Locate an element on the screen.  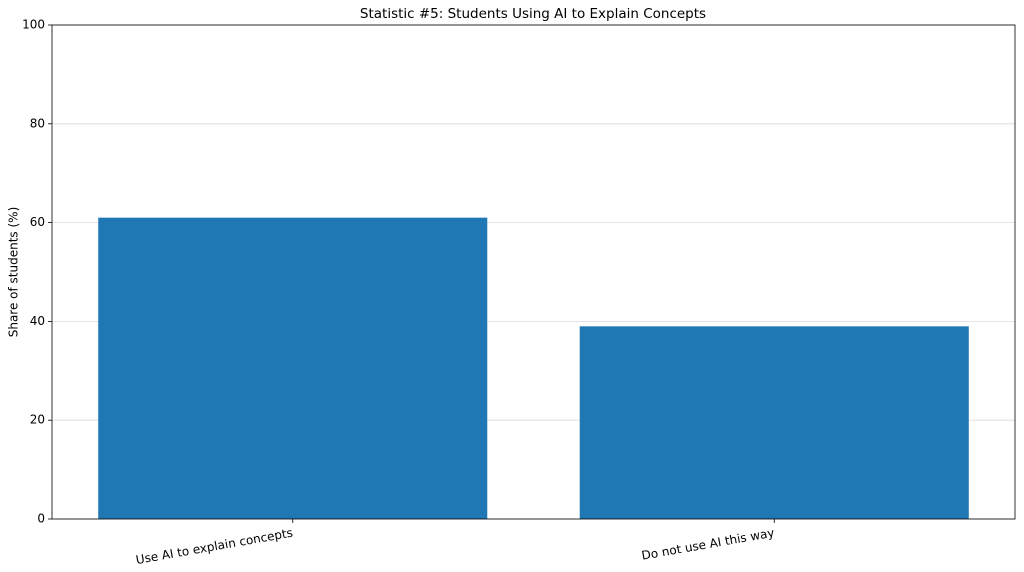
y-tick-label: 60 is located at coordinates (37, 222).